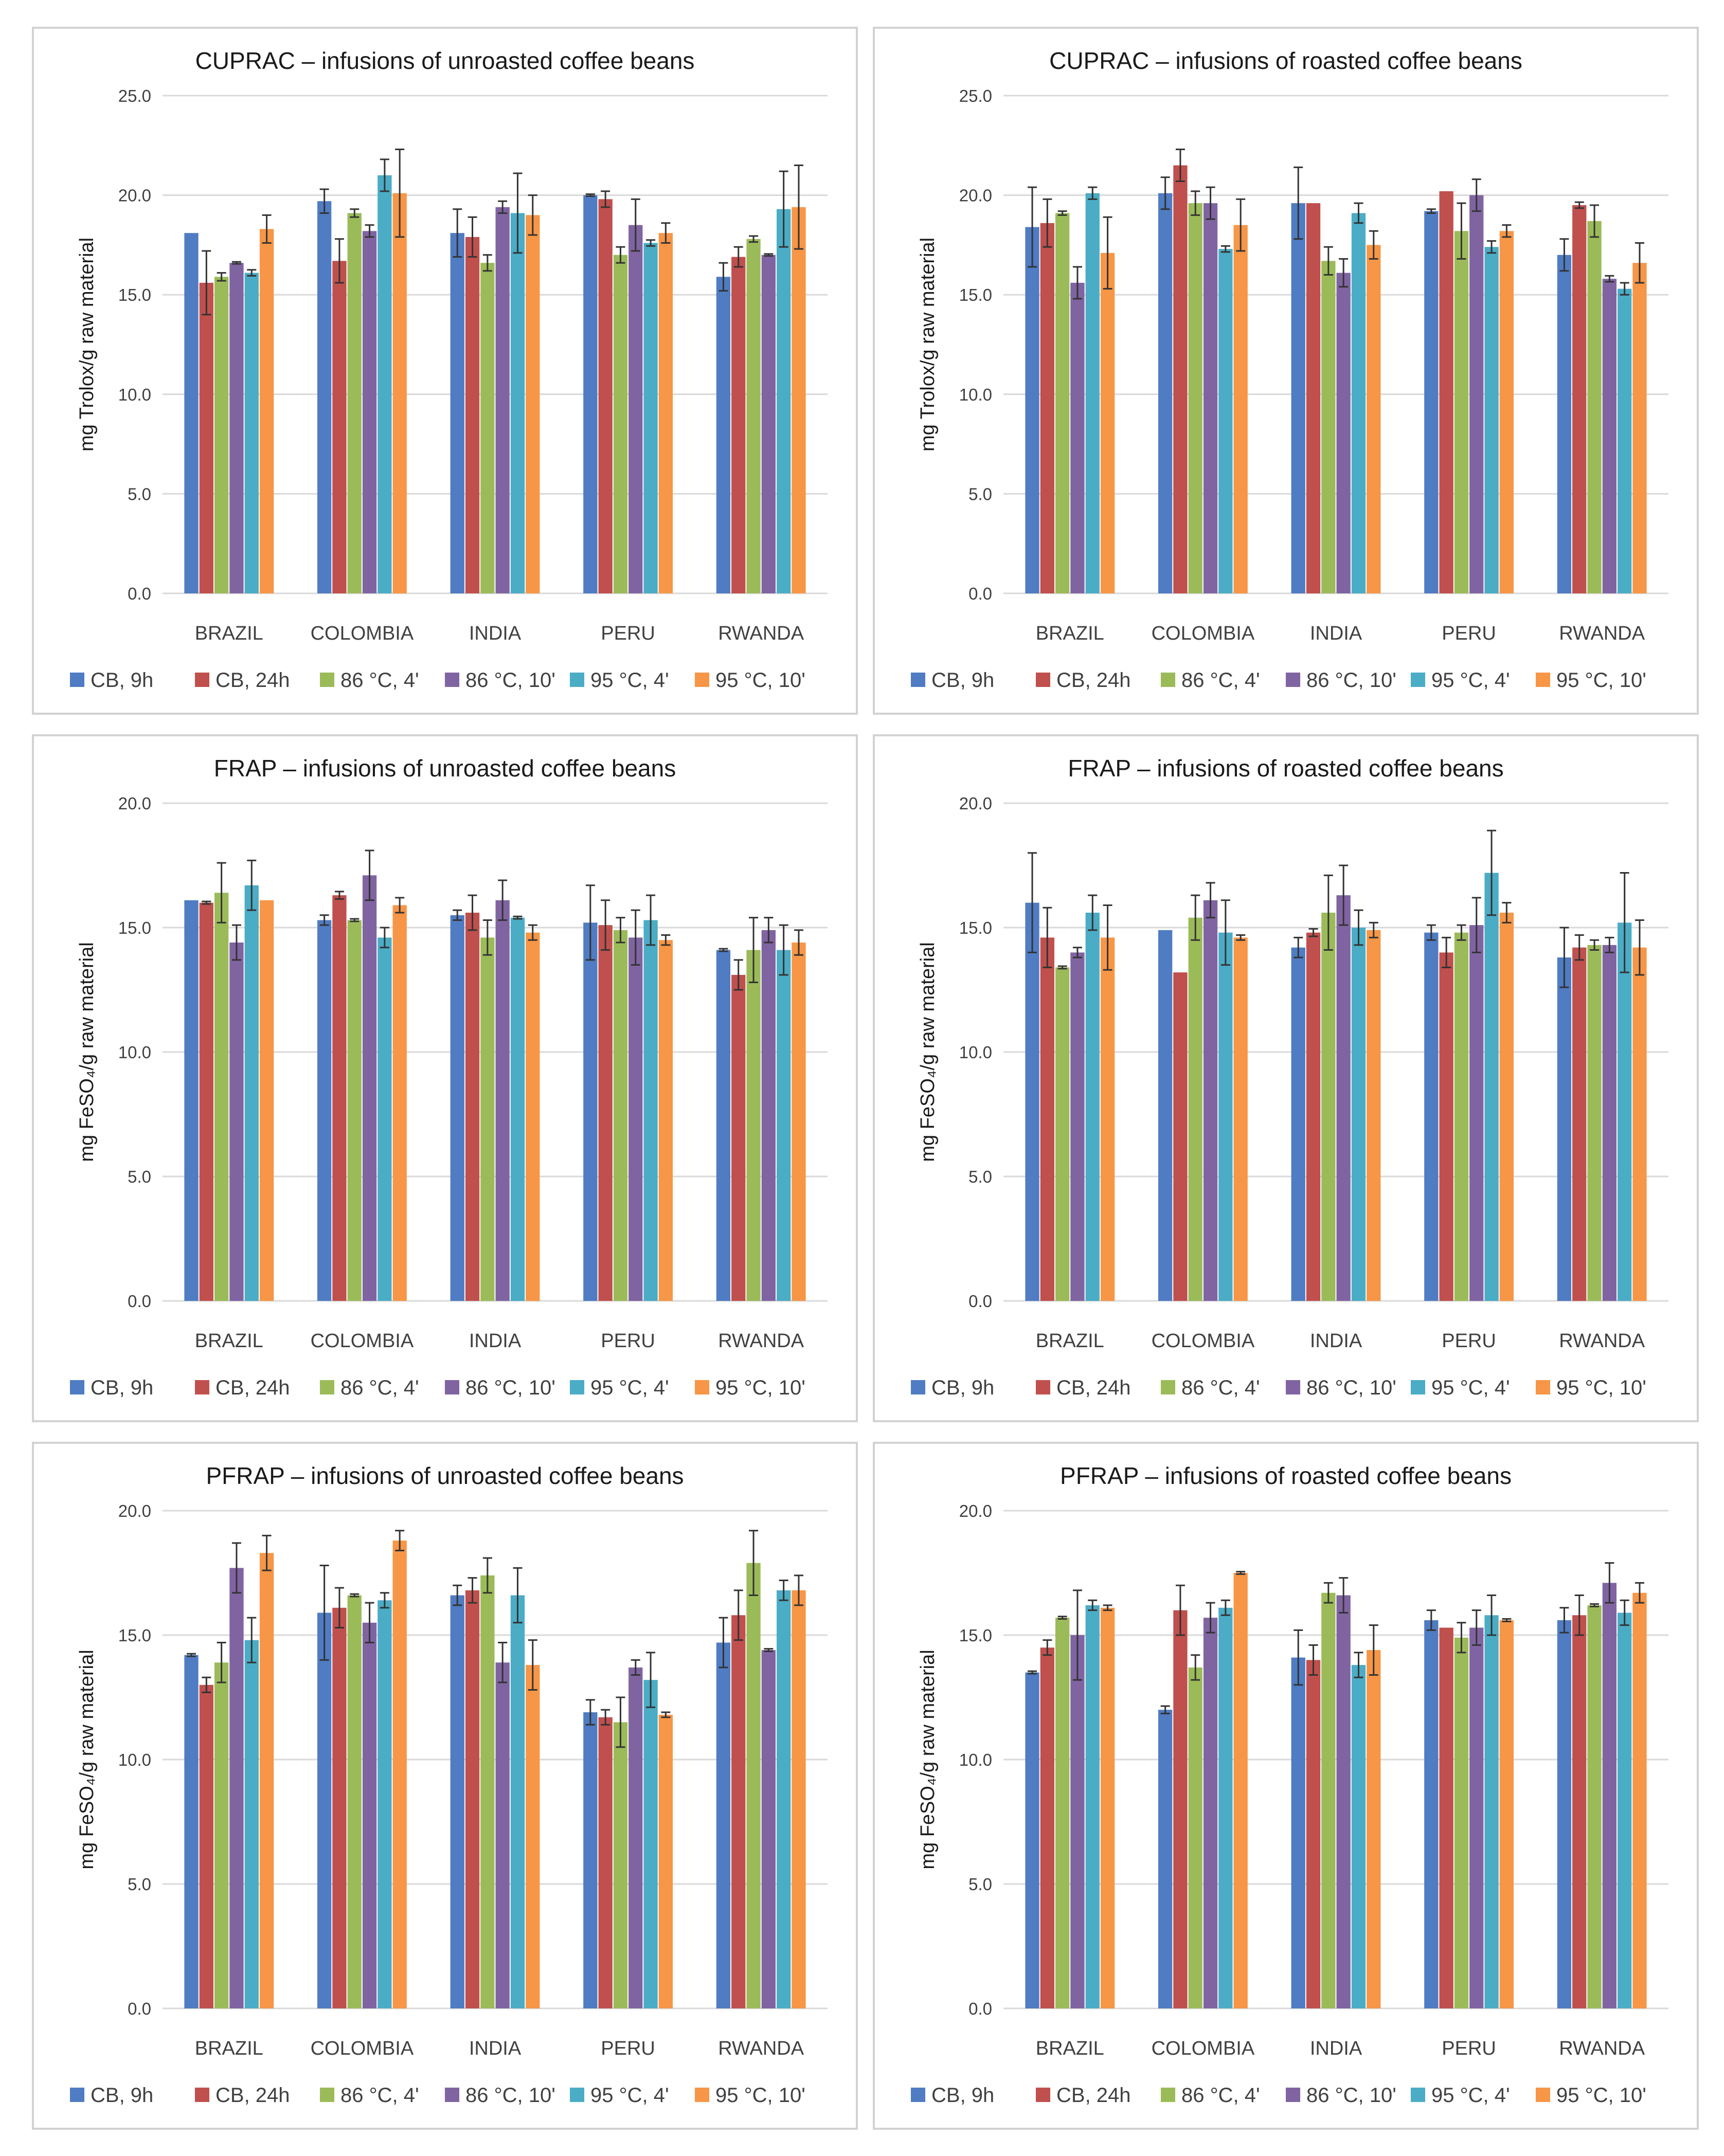  I want to click on legend-label: 95 °C, 10', so click(760, 681).